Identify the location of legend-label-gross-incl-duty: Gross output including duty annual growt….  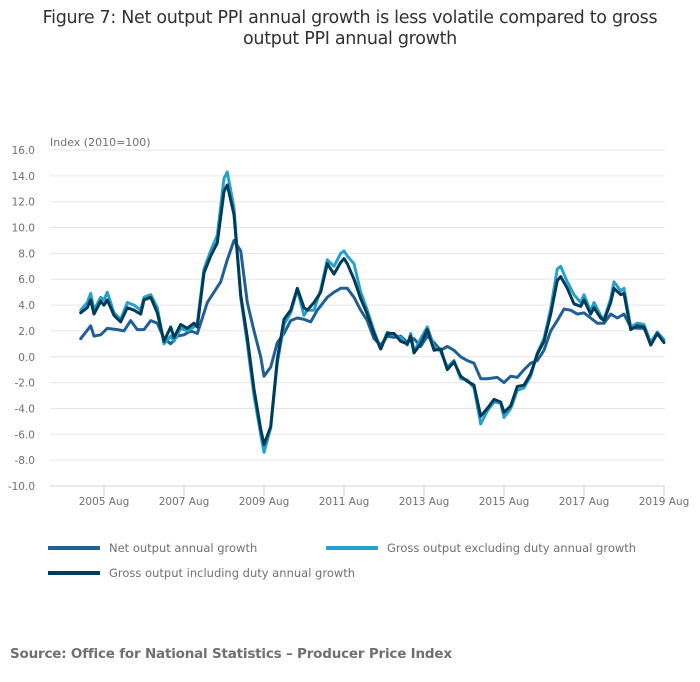
(232, 573).